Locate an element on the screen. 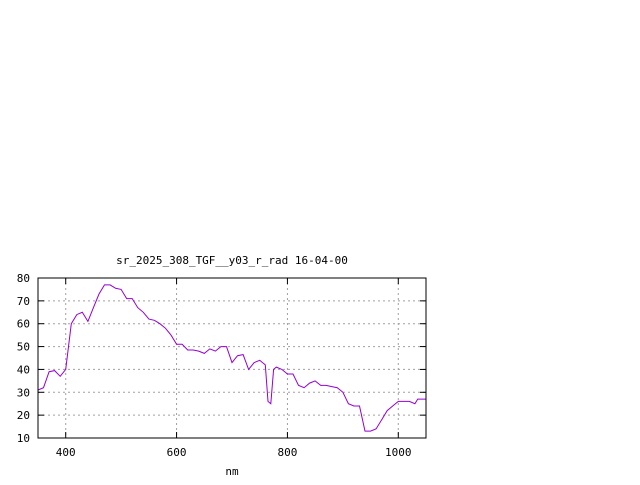  y-tick-label: 80 is located at coordinates (23, 278).